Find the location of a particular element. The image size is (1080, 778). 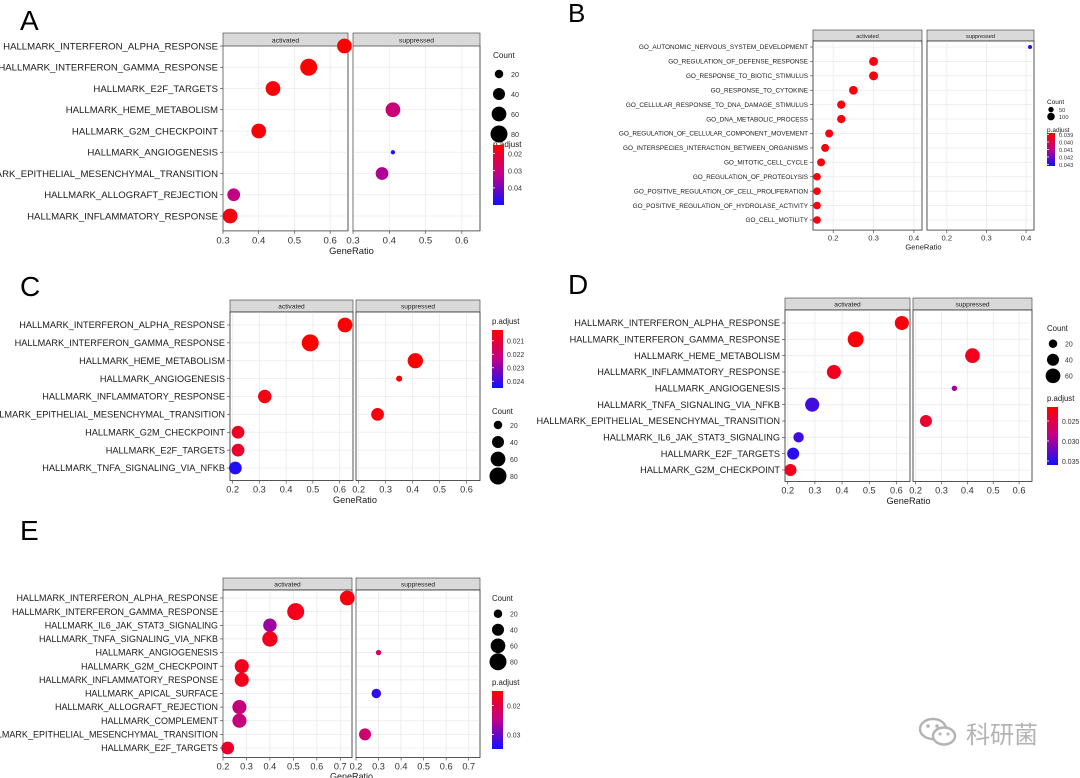

facet-panel is located at coordinates (980, 135).